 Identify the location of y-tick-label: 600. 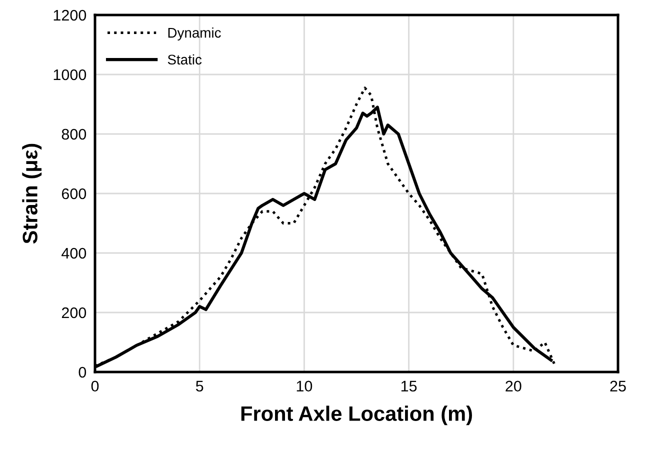
(74, 194).